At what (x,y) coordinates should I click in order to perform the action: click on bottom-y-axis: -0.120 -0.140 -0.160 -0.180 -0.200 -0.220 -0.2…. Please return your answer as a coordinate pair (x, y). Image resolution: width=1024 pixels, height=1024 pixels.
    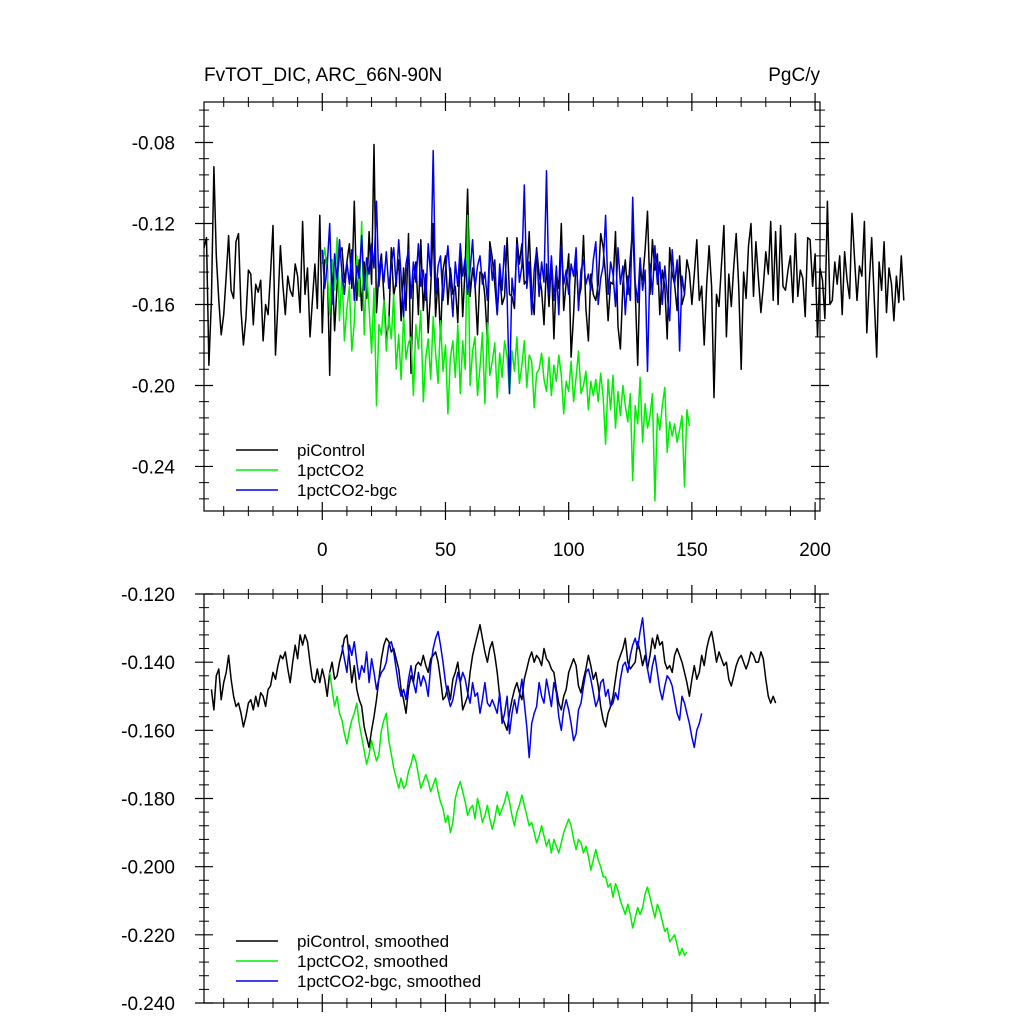
    Looking at the image, I should click on (148, 800).